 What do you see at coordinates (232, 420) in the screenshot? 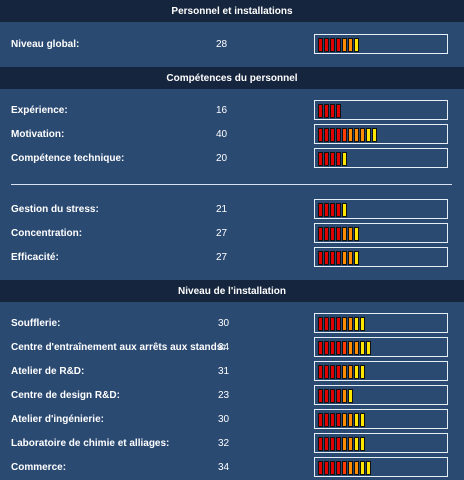
I see `row-atelier-ingenierie: Atelier d'ingénierie: 30` at bounding box center [232, 420].